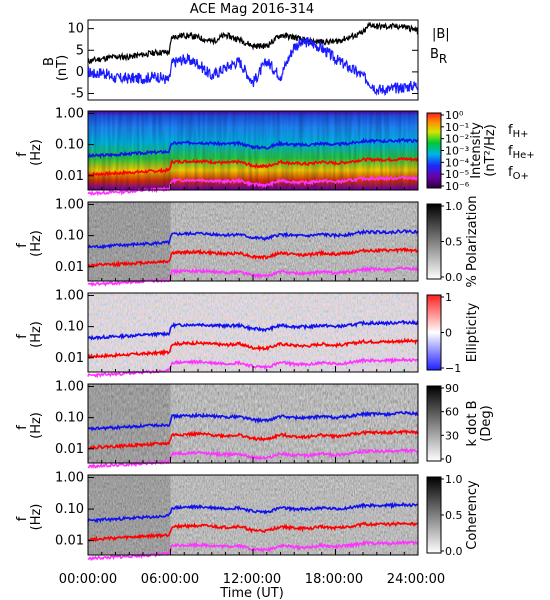 This screenshot has width=550, height=600. What do you see at coordinates (334, 579) in the screenshot?
I see `x-tick-label: 18:00:00` at bounding box center [334, 579].